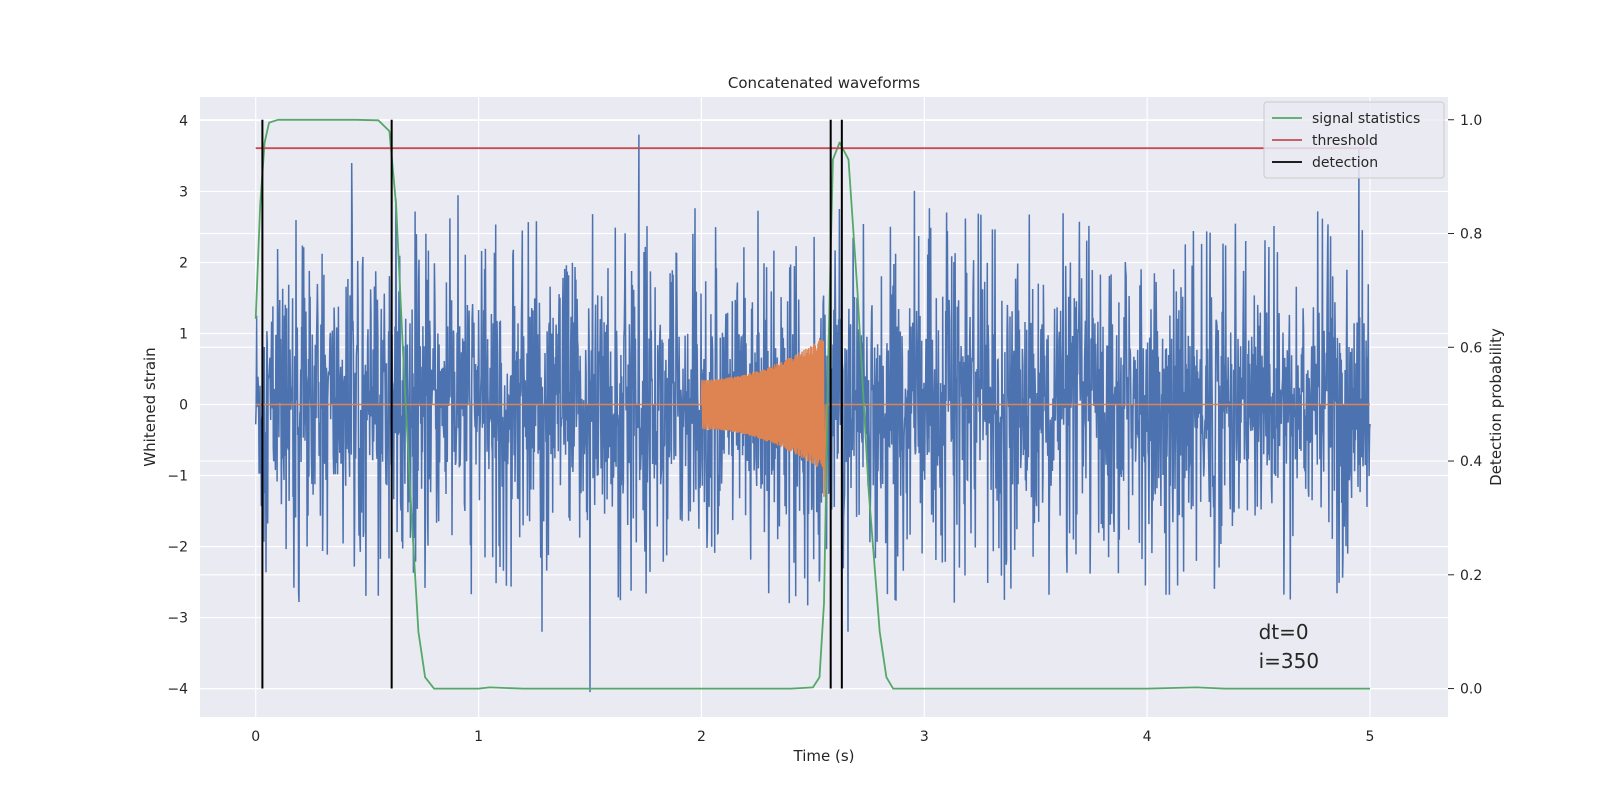 The width and height of the screenshot is (1600, 800). I want to click on y-tick-label: 3, so click(183, 192).